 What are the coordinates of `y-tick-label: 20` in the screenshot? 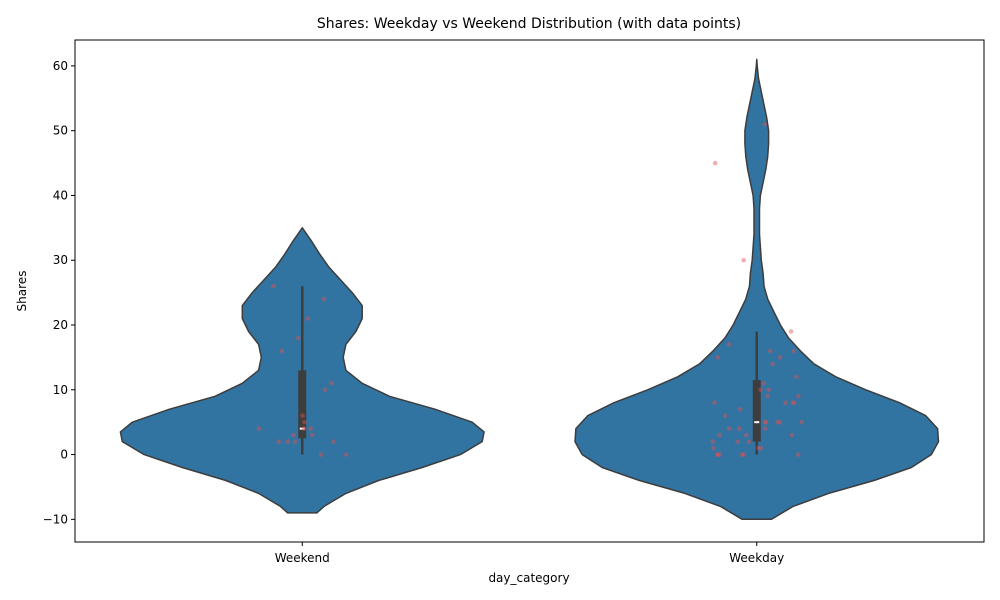 It's located at (60, 325).